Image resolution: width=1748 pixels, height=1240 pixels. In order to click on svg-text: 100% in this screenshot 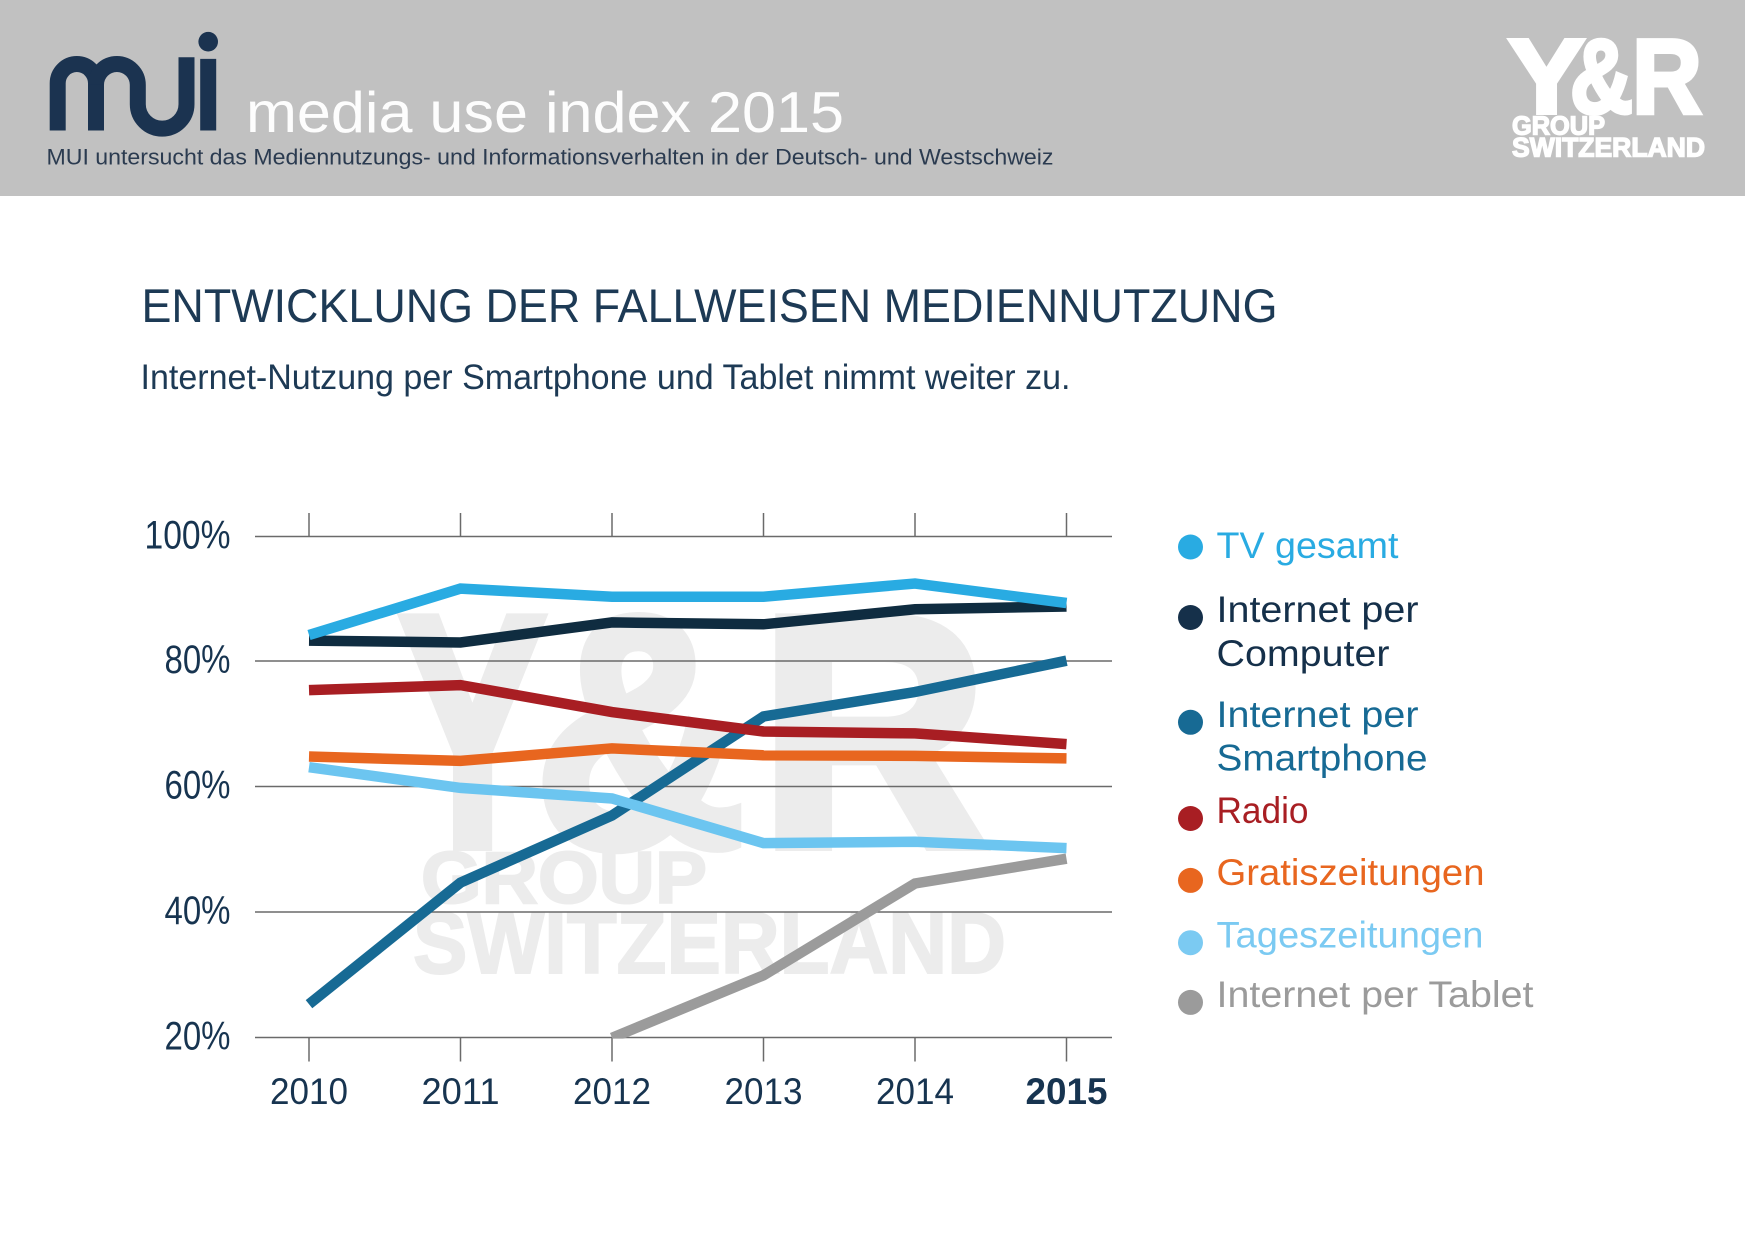, I will do `click(188, 536)`.